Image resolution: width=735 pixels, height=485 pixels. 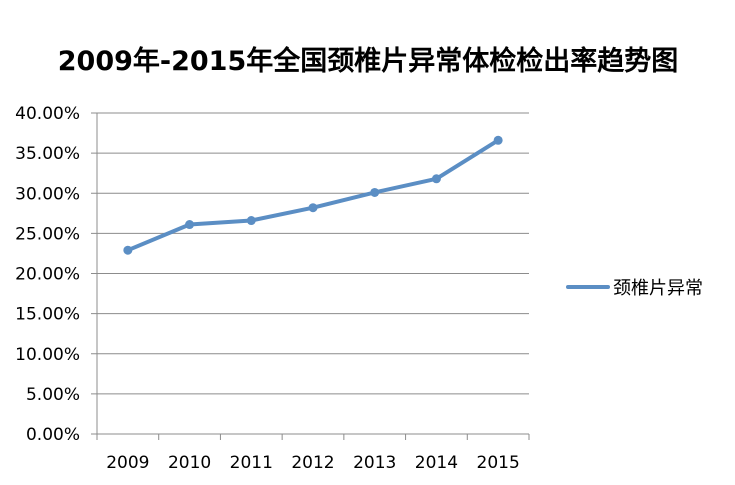 What do you see at coordinates (436, 463) in the screenshot?
I see `x-tick-label: 2014` at bounding box center [436, 463].